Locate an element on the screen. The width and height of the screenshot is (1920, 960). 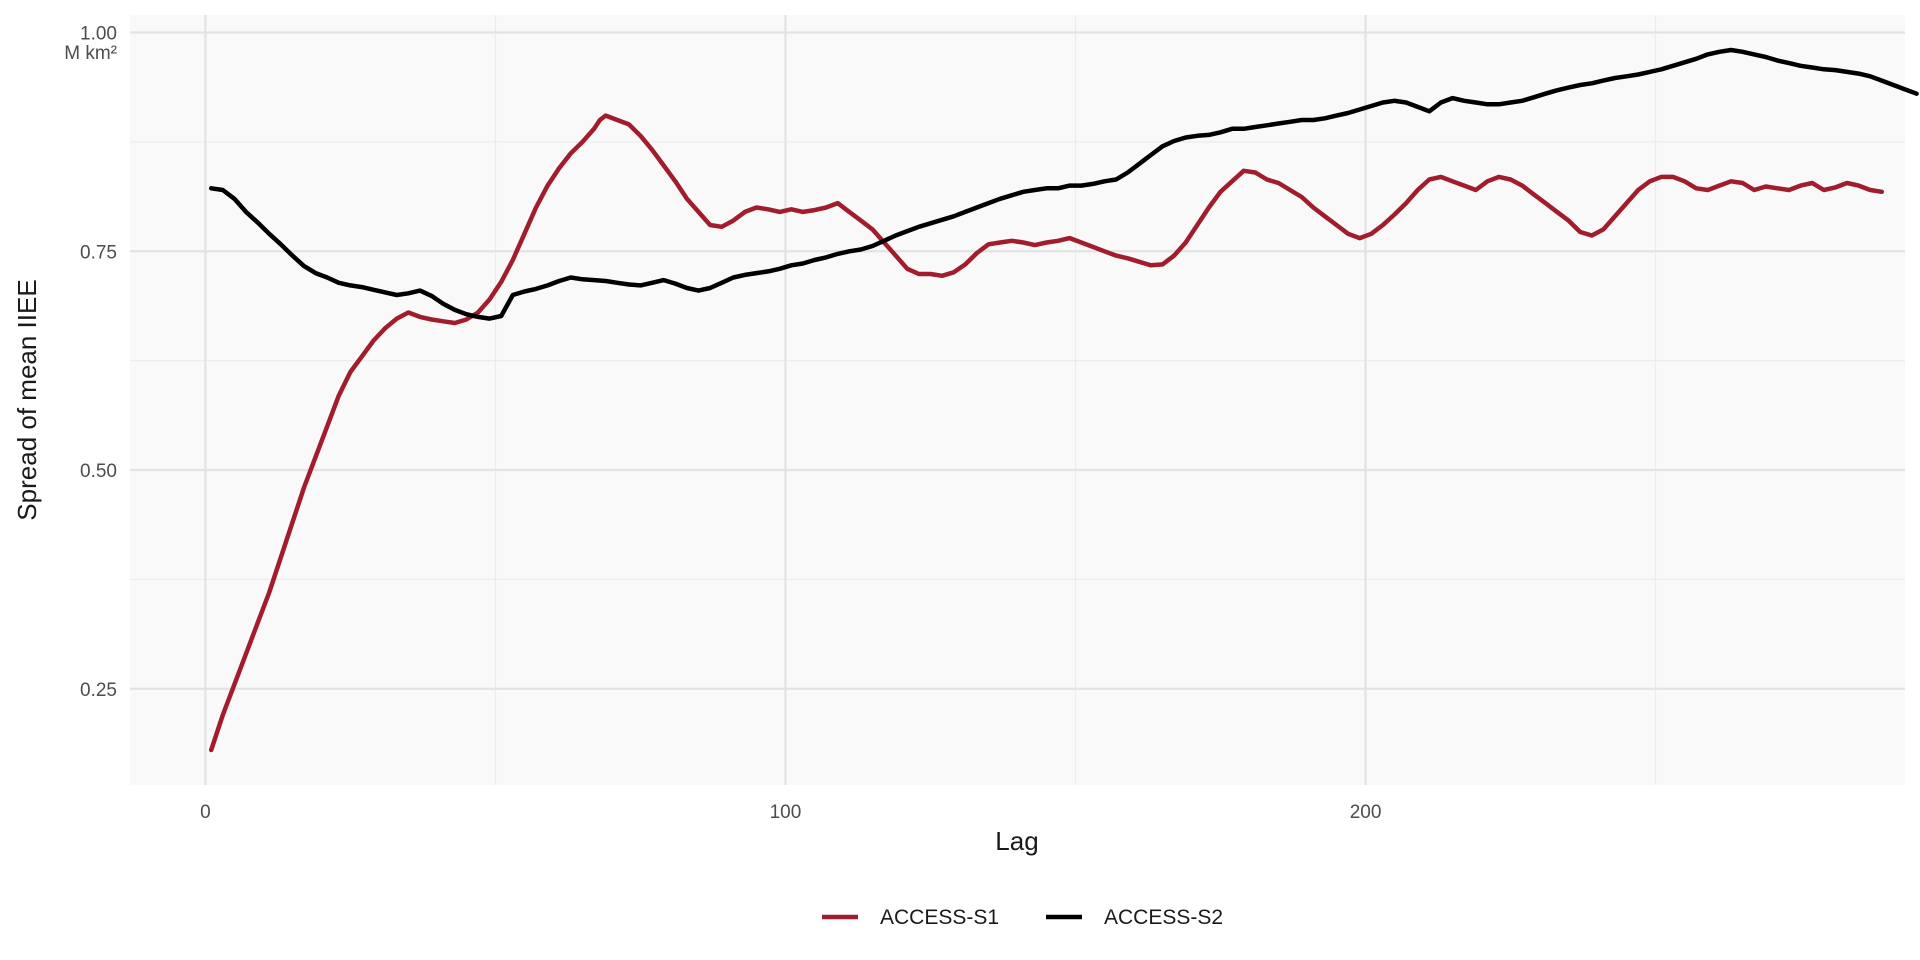
y-tick-label: 0.25 is located at coordinates (98, 690).